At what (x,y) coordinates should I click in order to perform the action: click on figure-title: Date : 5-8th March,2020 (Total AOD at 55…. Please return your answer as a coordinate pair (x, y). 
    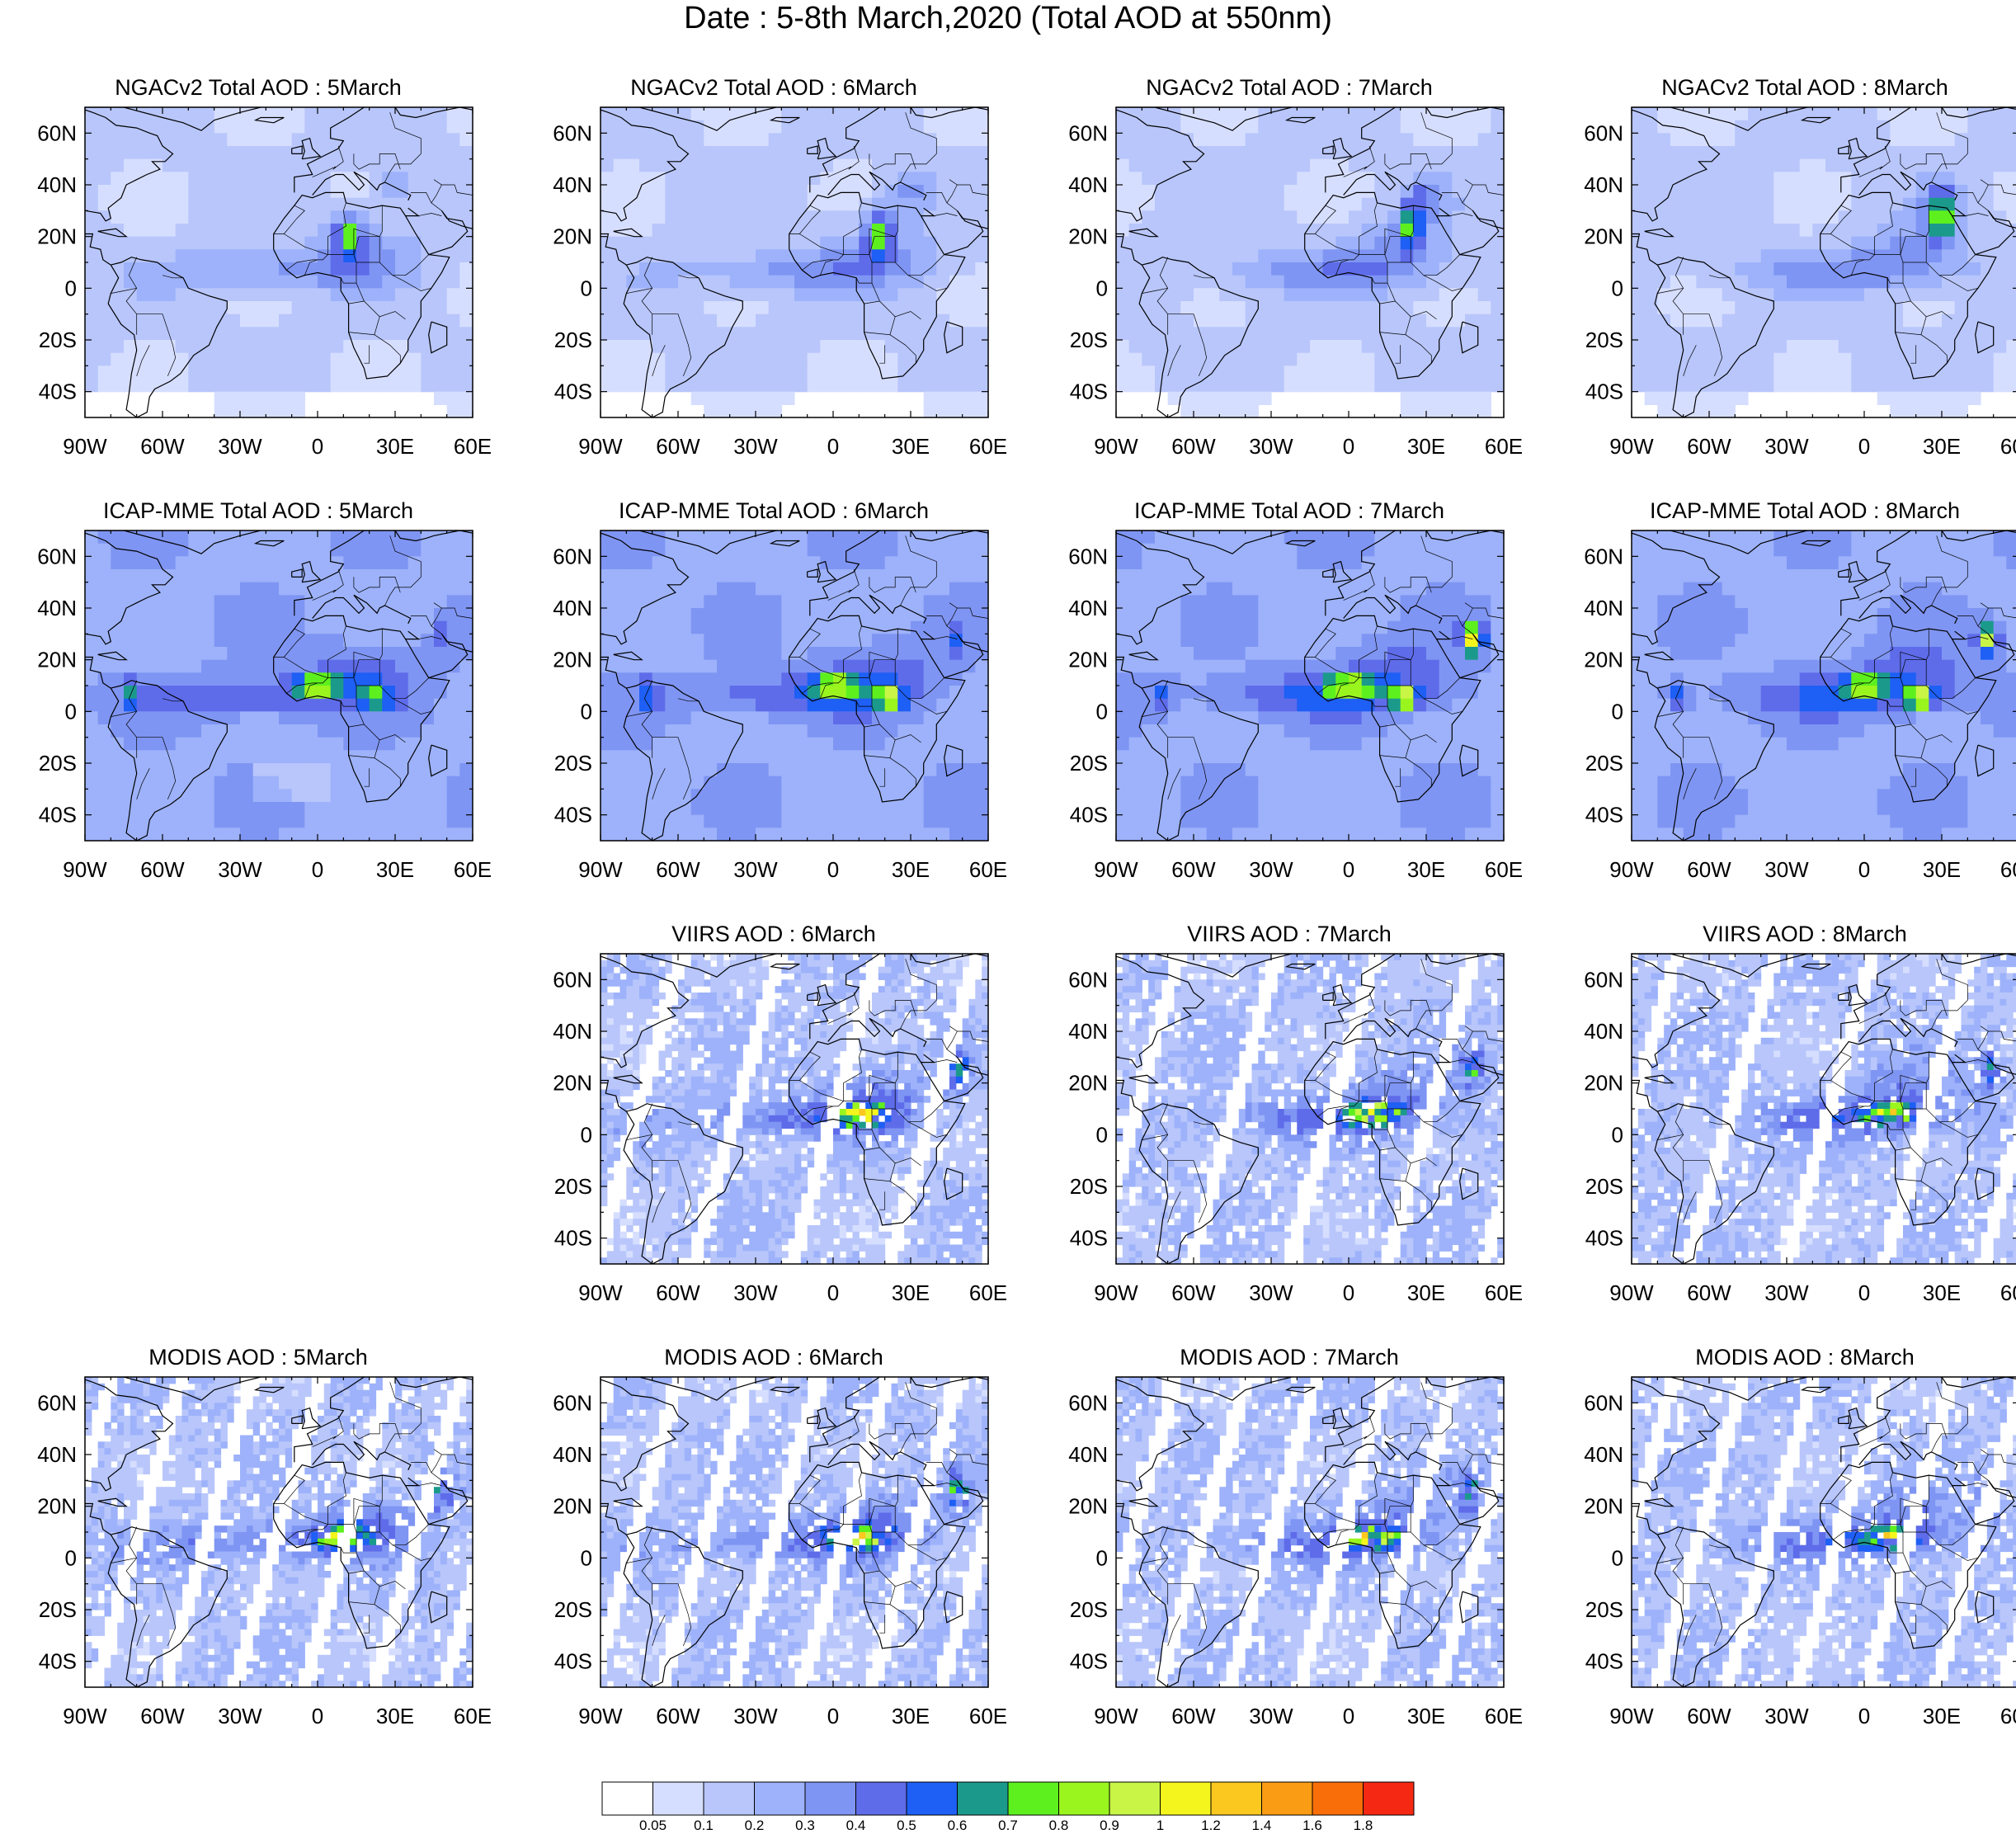
    Looking at the image, I should click on (1008, 18).